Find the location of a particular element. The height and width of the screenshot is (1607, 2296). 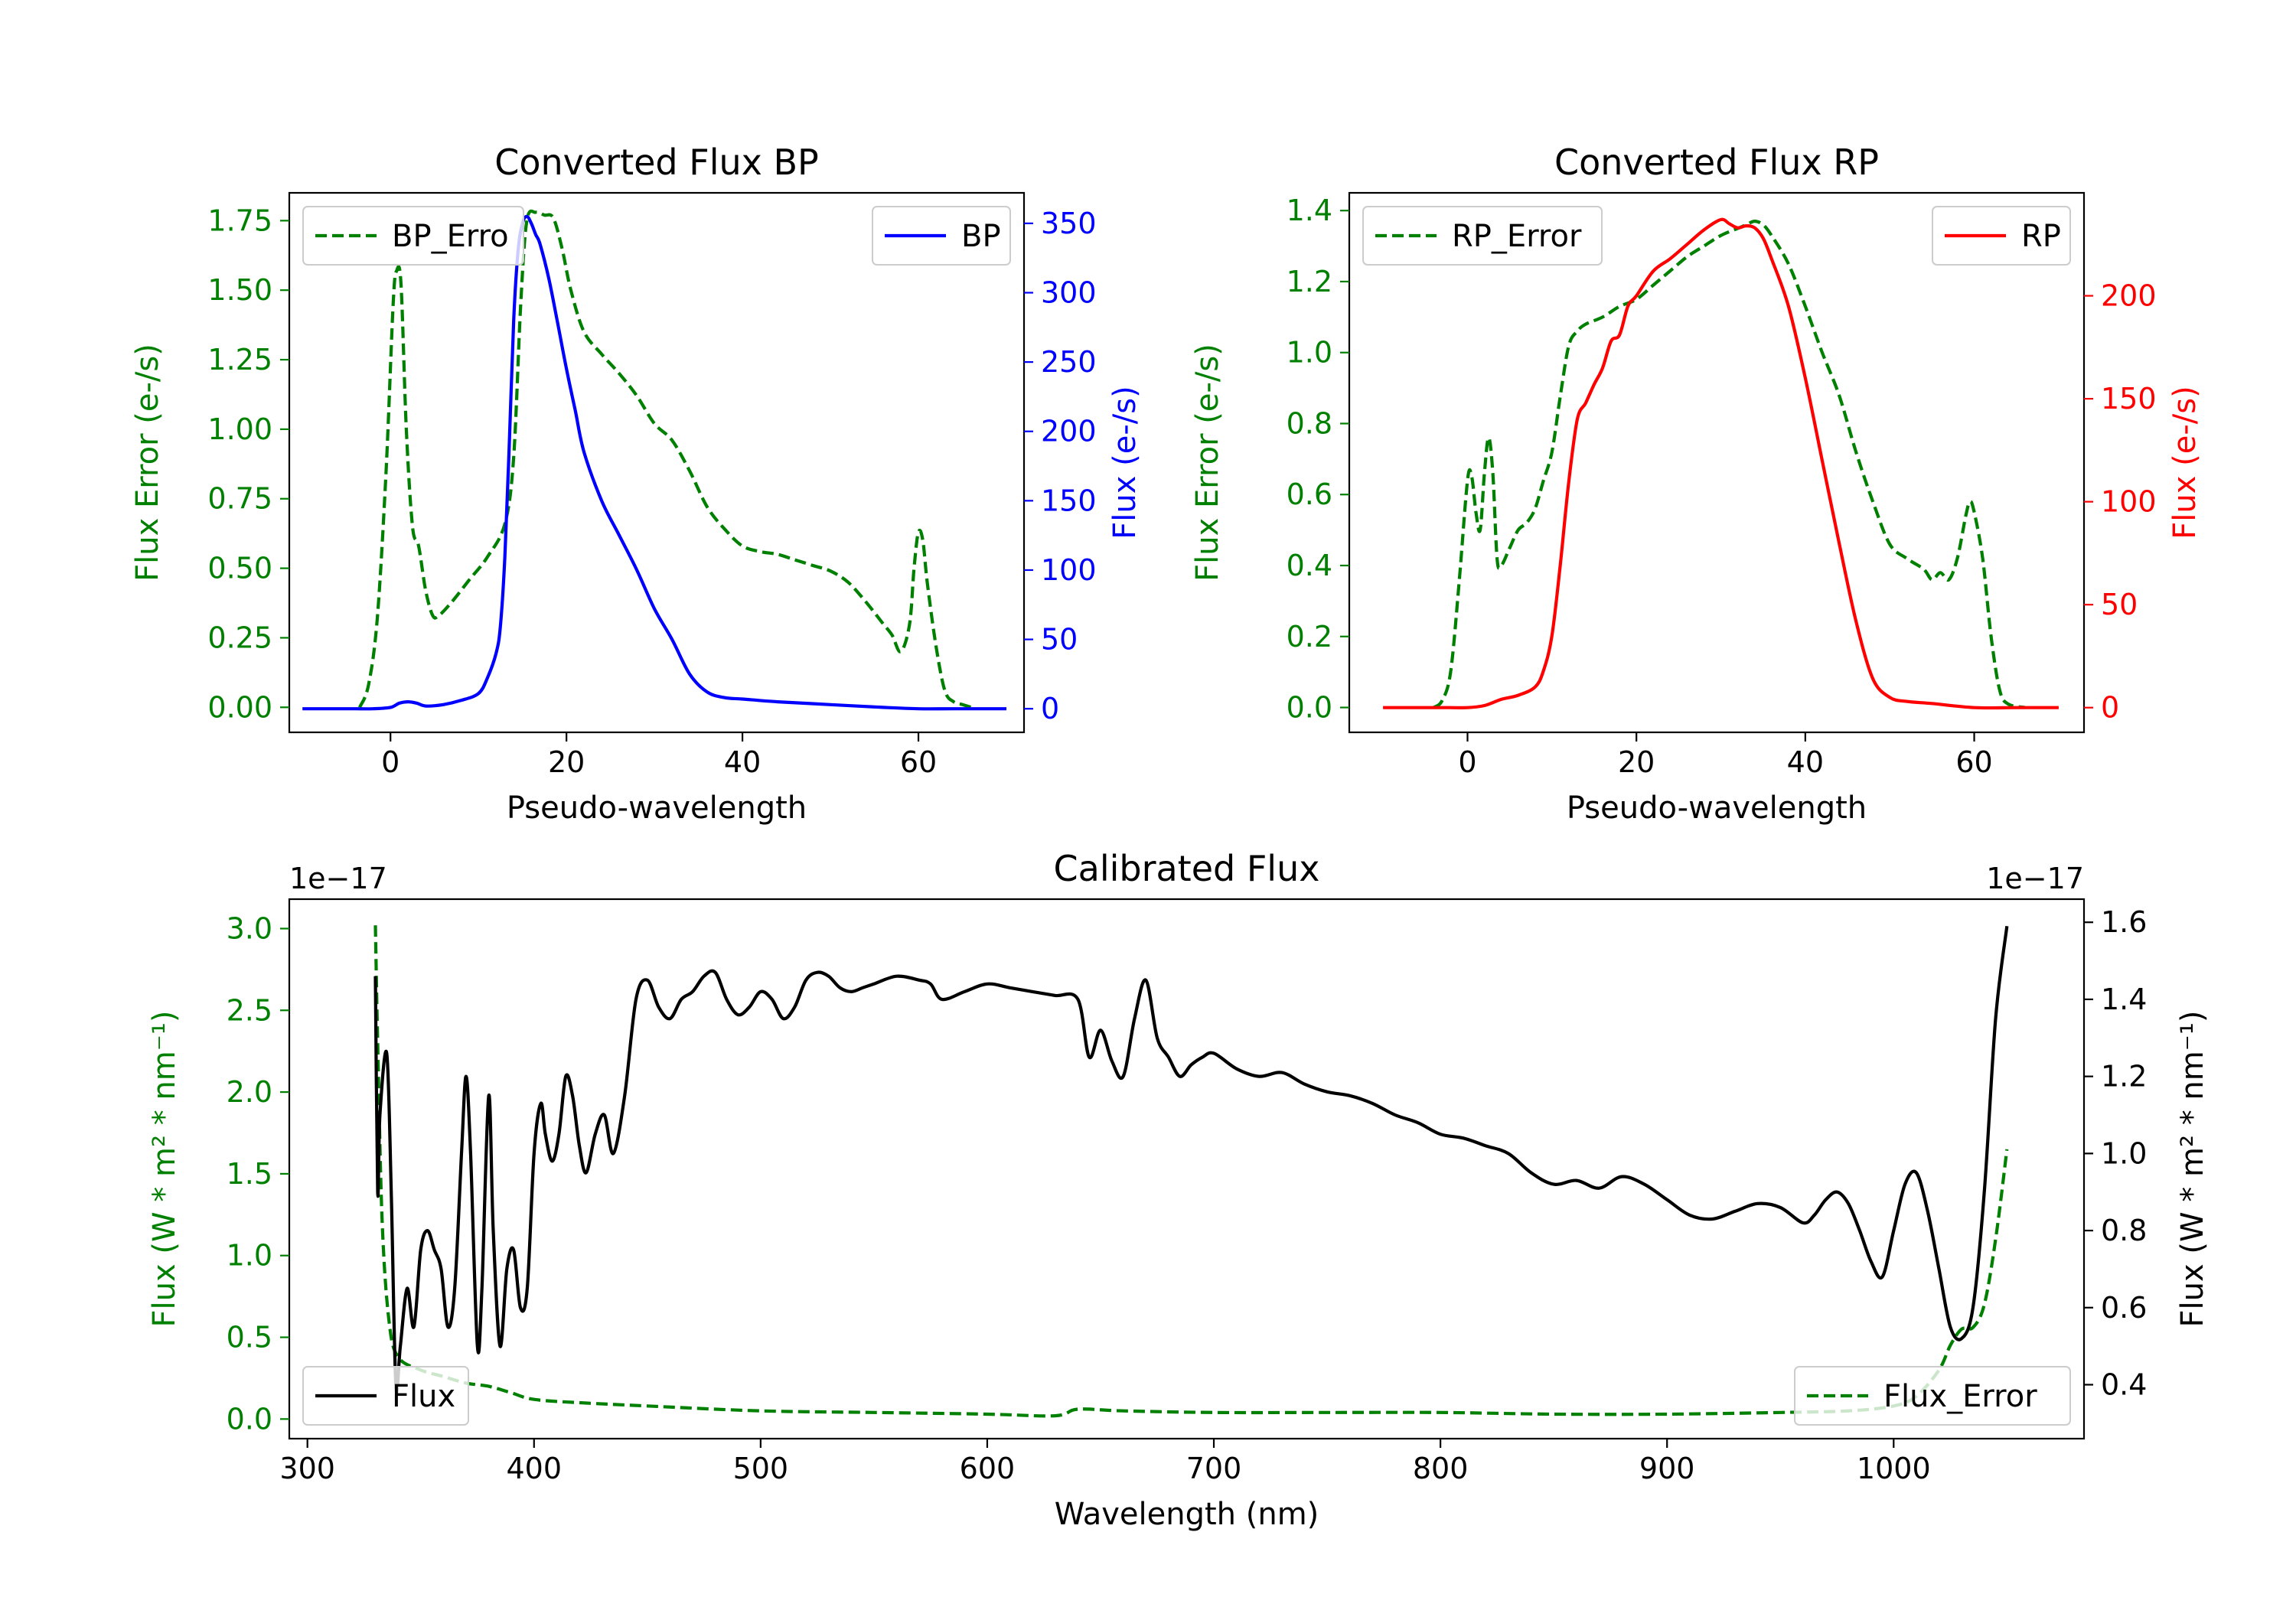

legend-legend-left: Flux is located at coordinates (385, 1396).